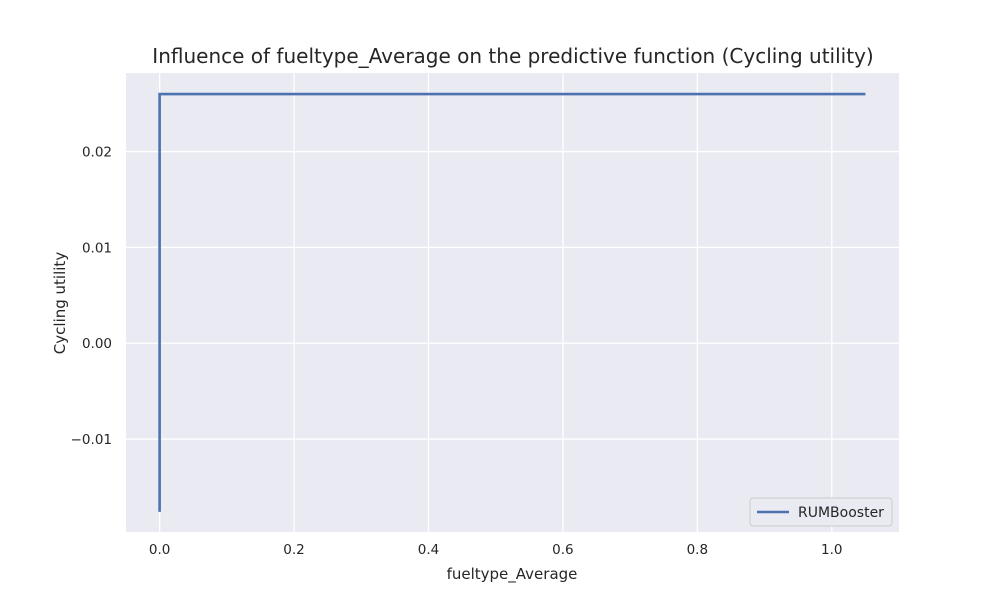 The width and height of the screenshot is (1000, 600). Describe the element at coordinates (496, 550) in the screenshot. I see `x-tick-labels: 0.0 0.2 0.4 0.6 0.8 1.0` at that location.